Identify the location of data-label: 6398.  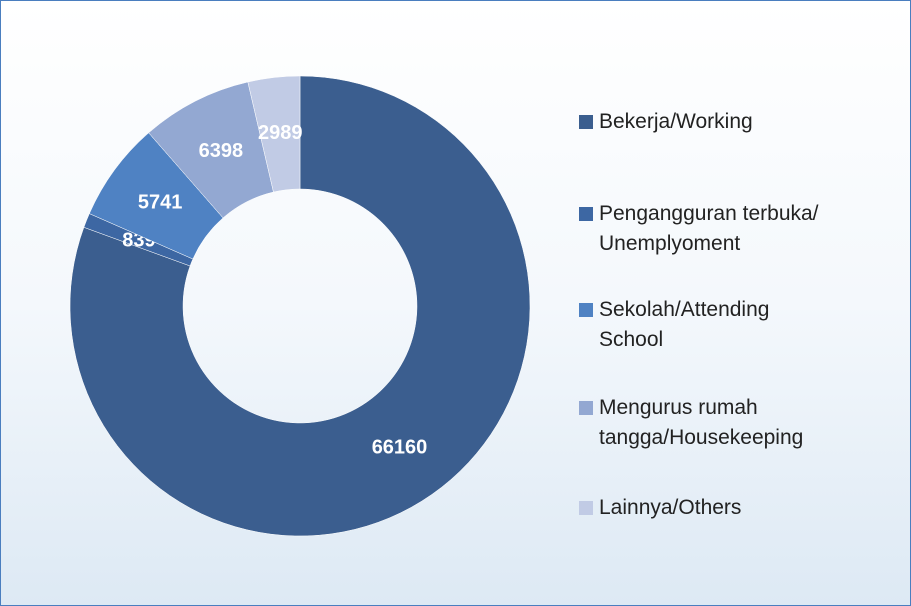
(221, 151).